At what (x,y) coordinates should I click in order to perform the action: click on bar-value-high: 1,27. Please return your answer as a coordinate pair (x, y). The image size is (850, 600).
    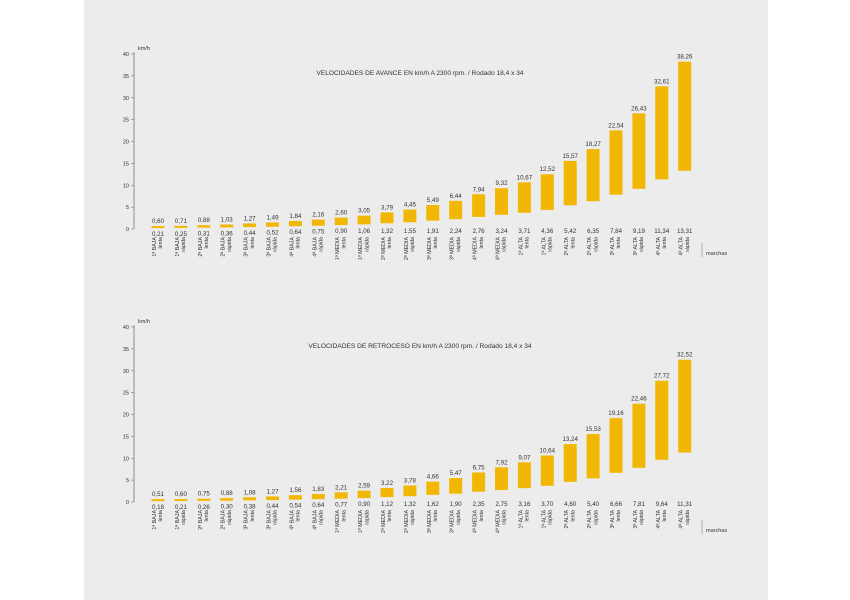
    Looking at the image, I should click on (250, 218).